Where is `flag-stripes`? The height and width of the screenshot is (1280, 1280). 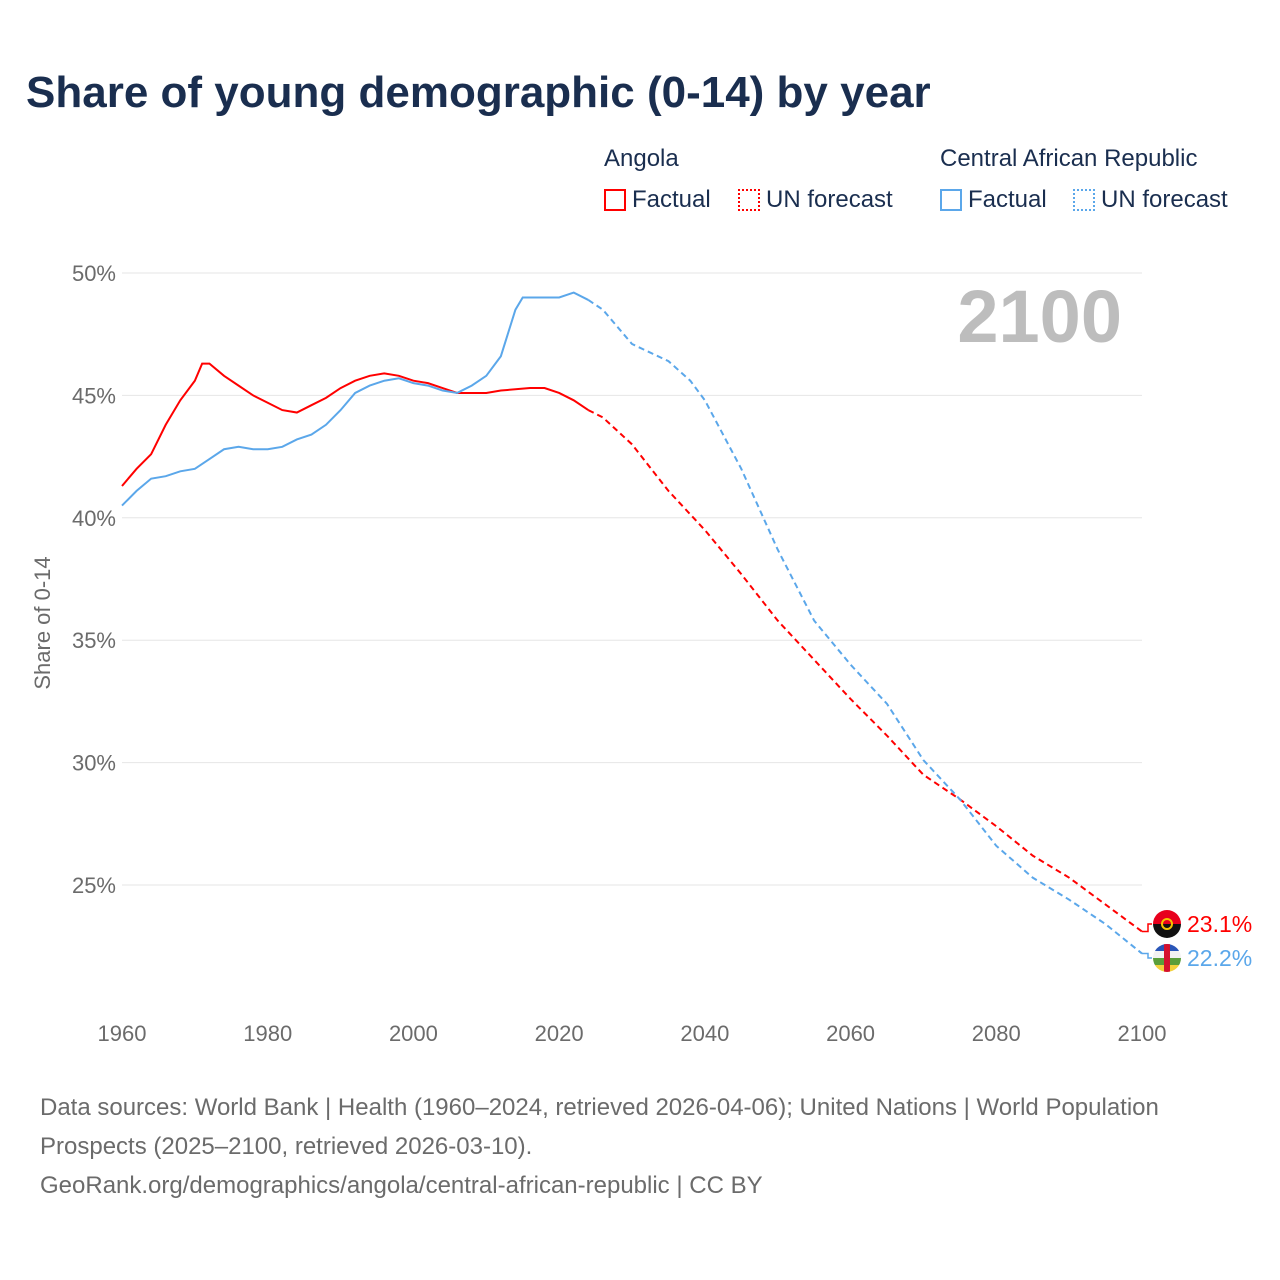 flag-stripes is located at coordinates (1167, 958).